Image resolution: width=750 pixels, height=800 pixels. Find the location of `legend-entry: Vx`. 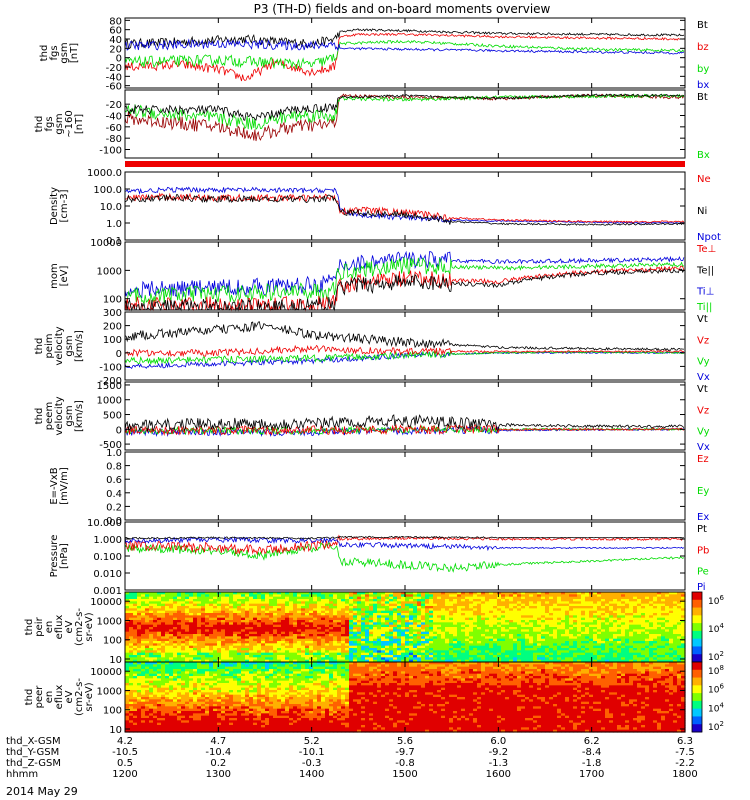

legend-entry: Vx is located at coordinates (703, 377).